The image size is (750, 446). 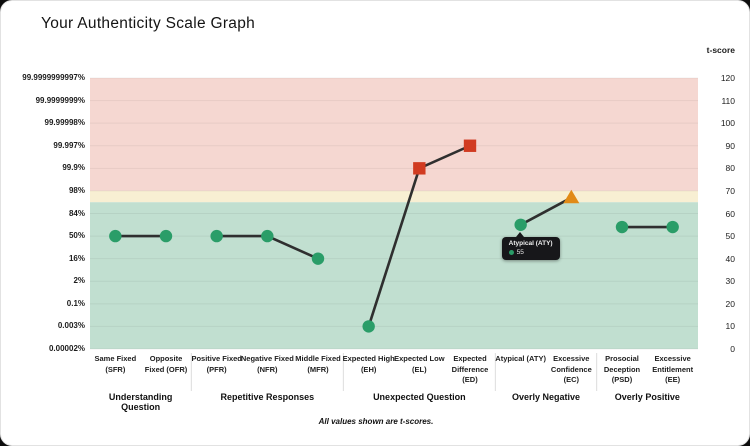 I want to click on right-axis-tick-90: 90, so click(x=730, y=145).